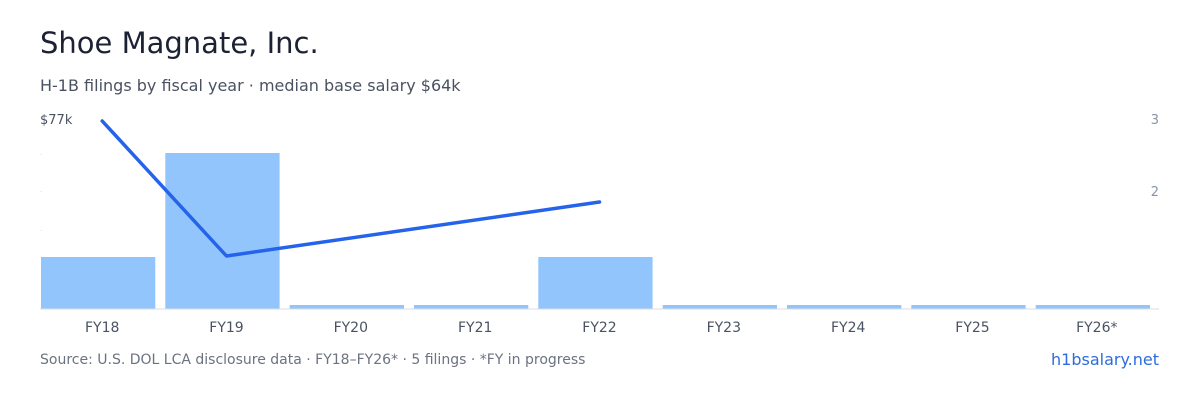  What do you see at coordinates (1105, 359) in the screenshot?
I see `site-link: h1bsalary.net` at bounding box center [1105, 359].